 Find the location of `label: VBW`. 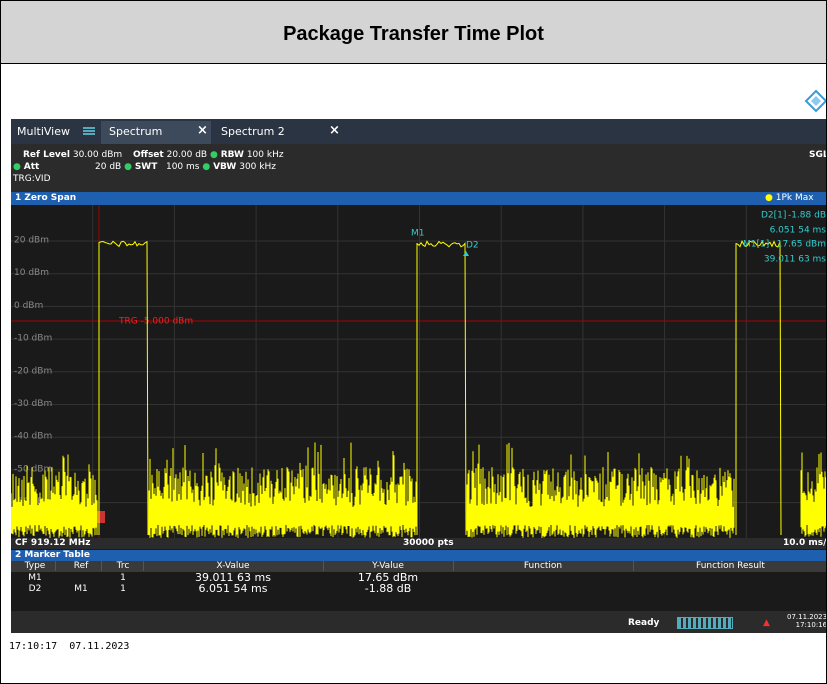

label: VBW is located at coordinates (225, 167).